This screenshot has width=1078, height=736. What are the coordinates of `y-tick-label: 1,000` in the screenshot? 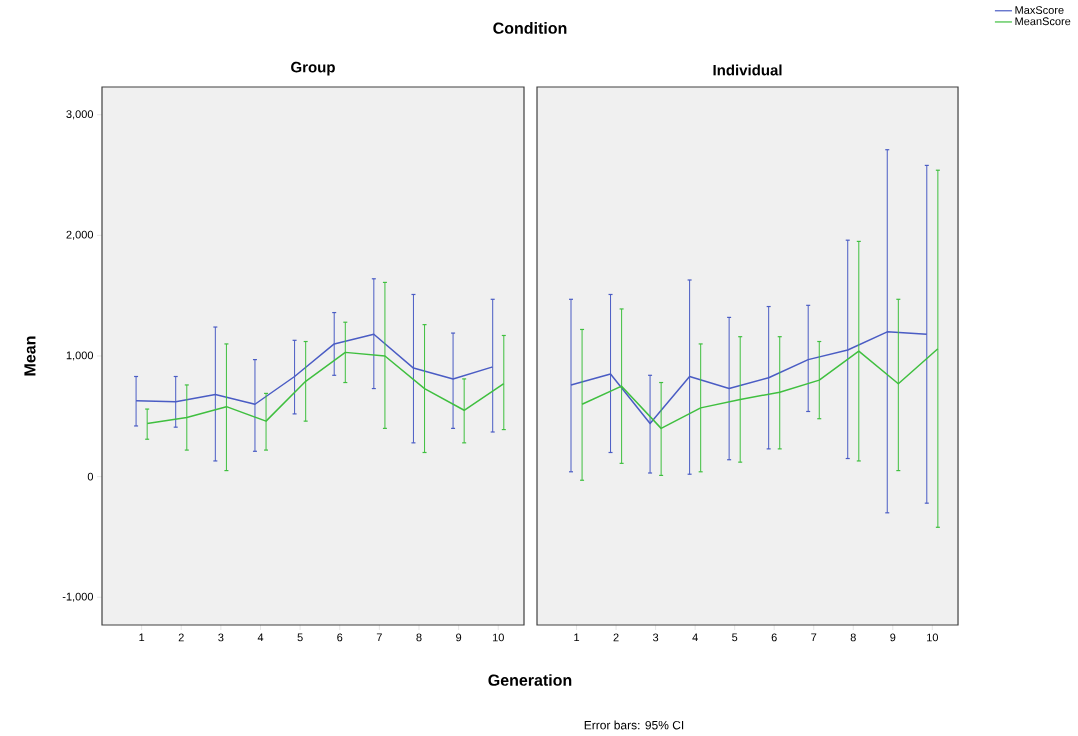 It's located at (80, 356).